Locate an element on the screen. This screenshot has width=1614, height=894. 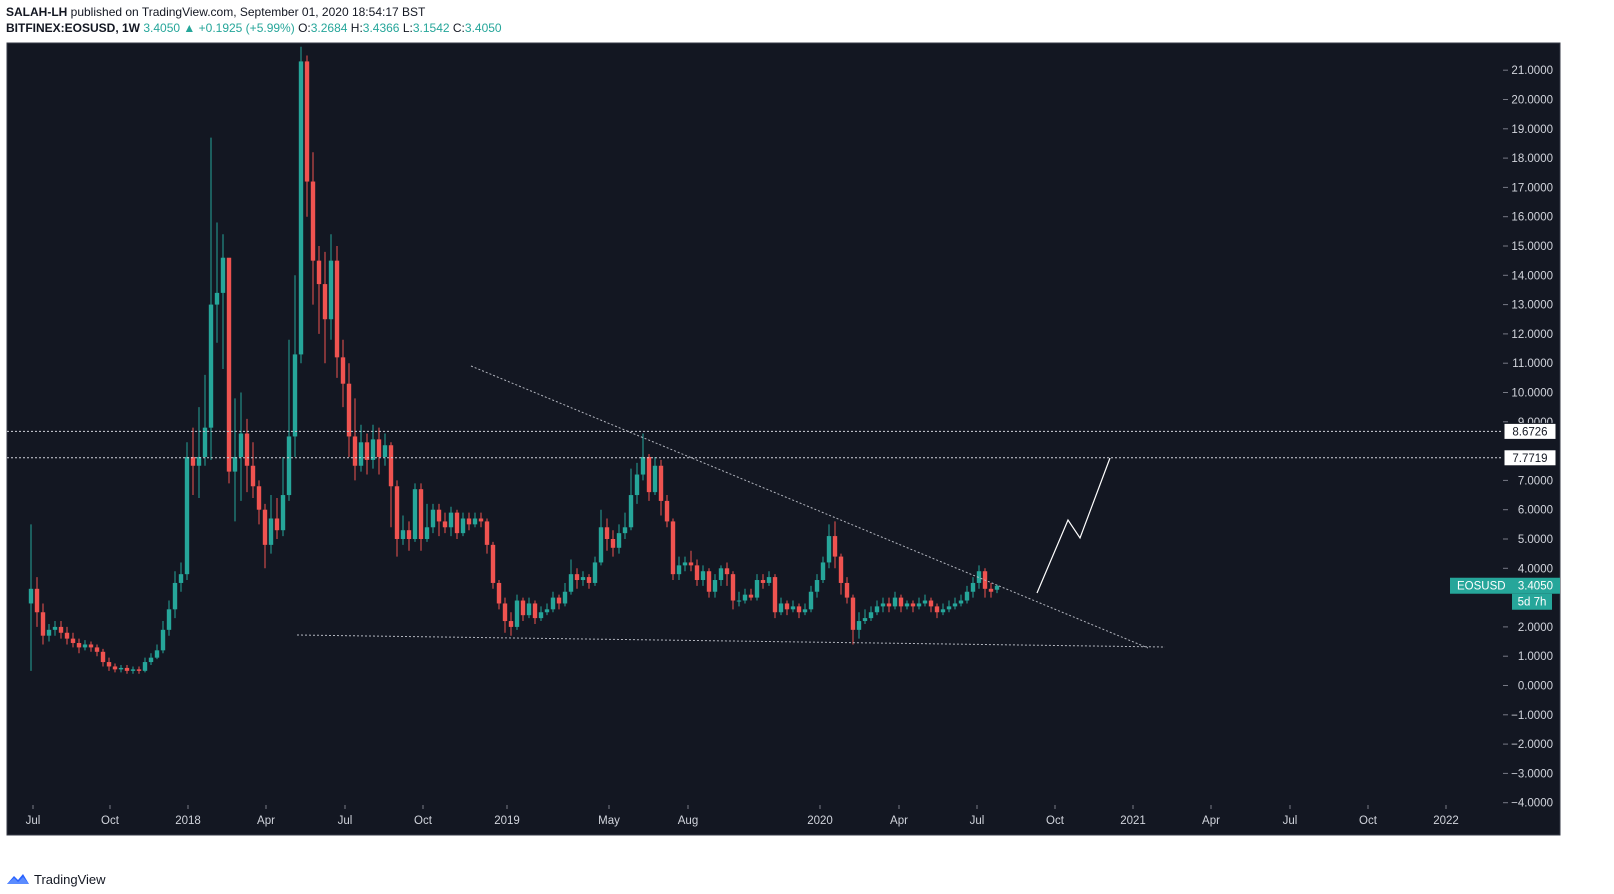
symbol-name: BITFINEX:EOSUSD, 1W is located at coordinates (73, 28).